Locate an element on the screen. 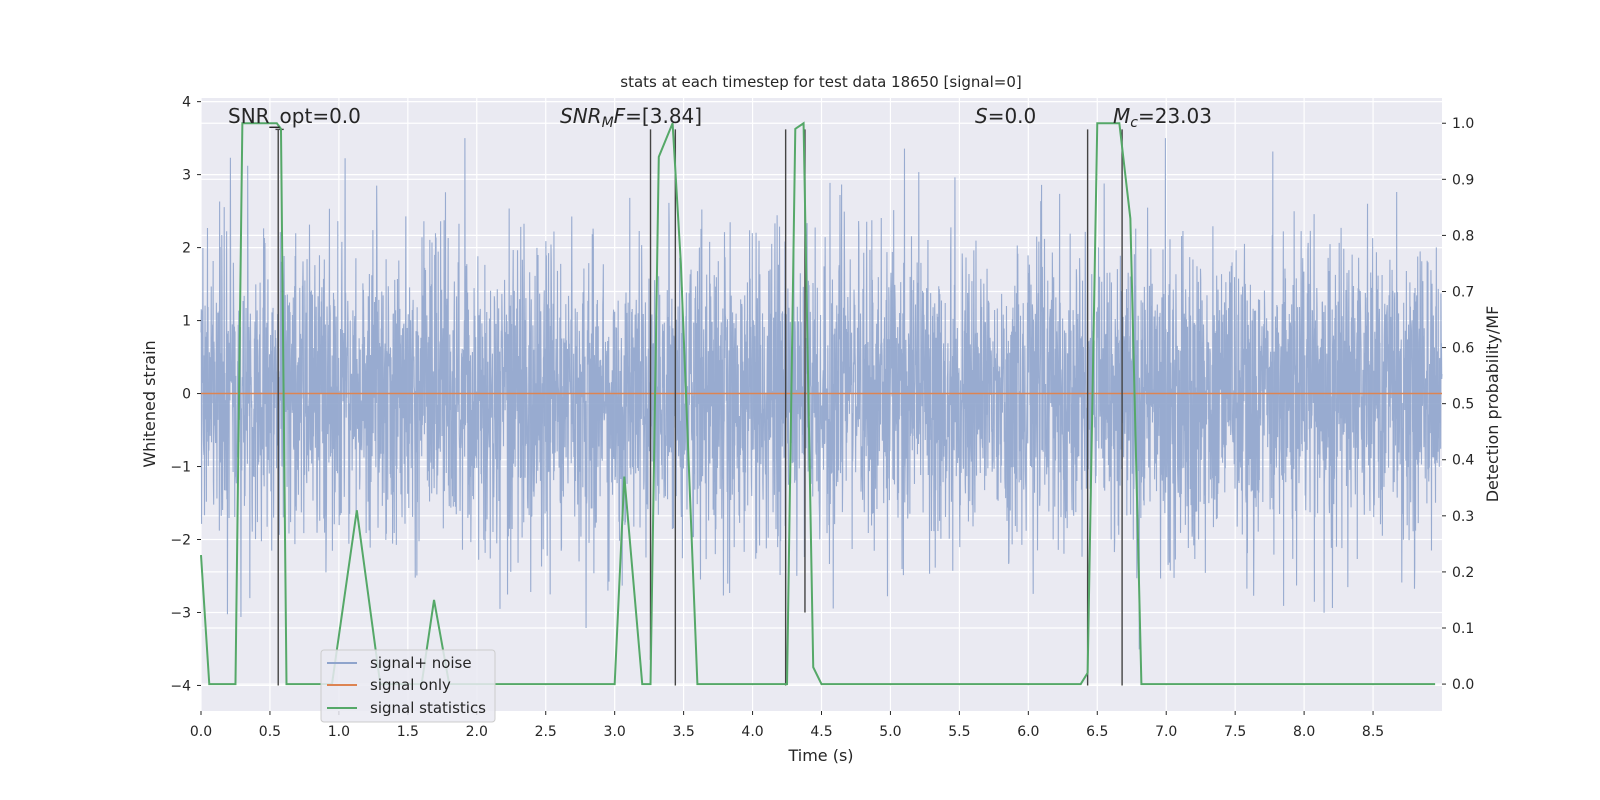 The height and width of the screenshot is (800, 1600). y2-tick-label: 0.4 is located at coordinates (1463, 461).